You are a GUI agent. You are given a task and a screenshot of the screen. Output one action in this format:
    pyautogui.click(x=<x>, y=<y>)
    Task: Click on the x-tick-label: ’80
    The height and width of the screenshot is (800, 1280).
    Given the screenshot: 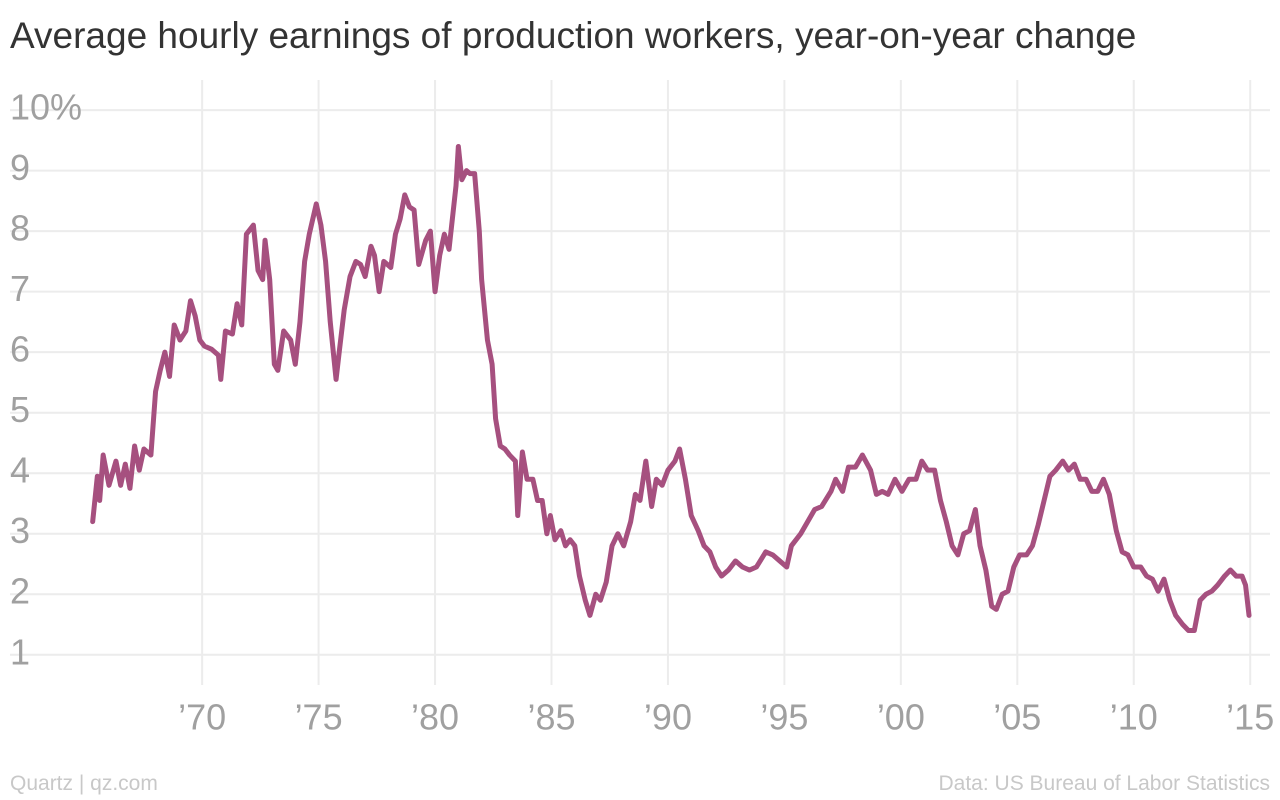 What is the action you would take?
    pyautogui.click(x=435, y=717)
    